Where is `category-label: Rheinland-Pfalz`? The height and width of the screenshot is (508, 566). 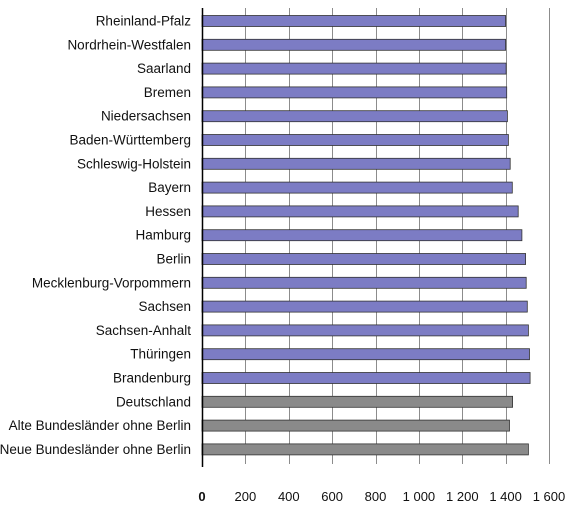
category-label: Rheinland-Pfalz is located at coordinates (144, 21).